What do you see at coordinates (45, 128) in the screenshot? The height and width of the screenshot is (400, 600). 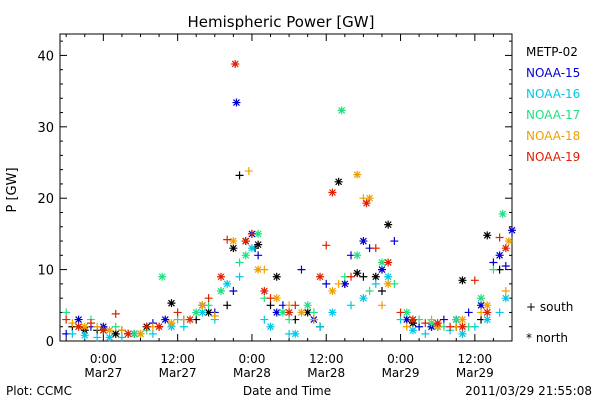 I see `y-tick-label: 30` at bounding box center [45, 128].